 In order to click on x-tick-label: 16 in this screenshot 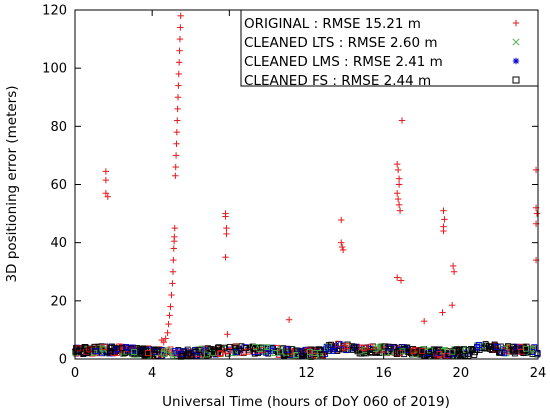, I will do `click(383, 373)`.